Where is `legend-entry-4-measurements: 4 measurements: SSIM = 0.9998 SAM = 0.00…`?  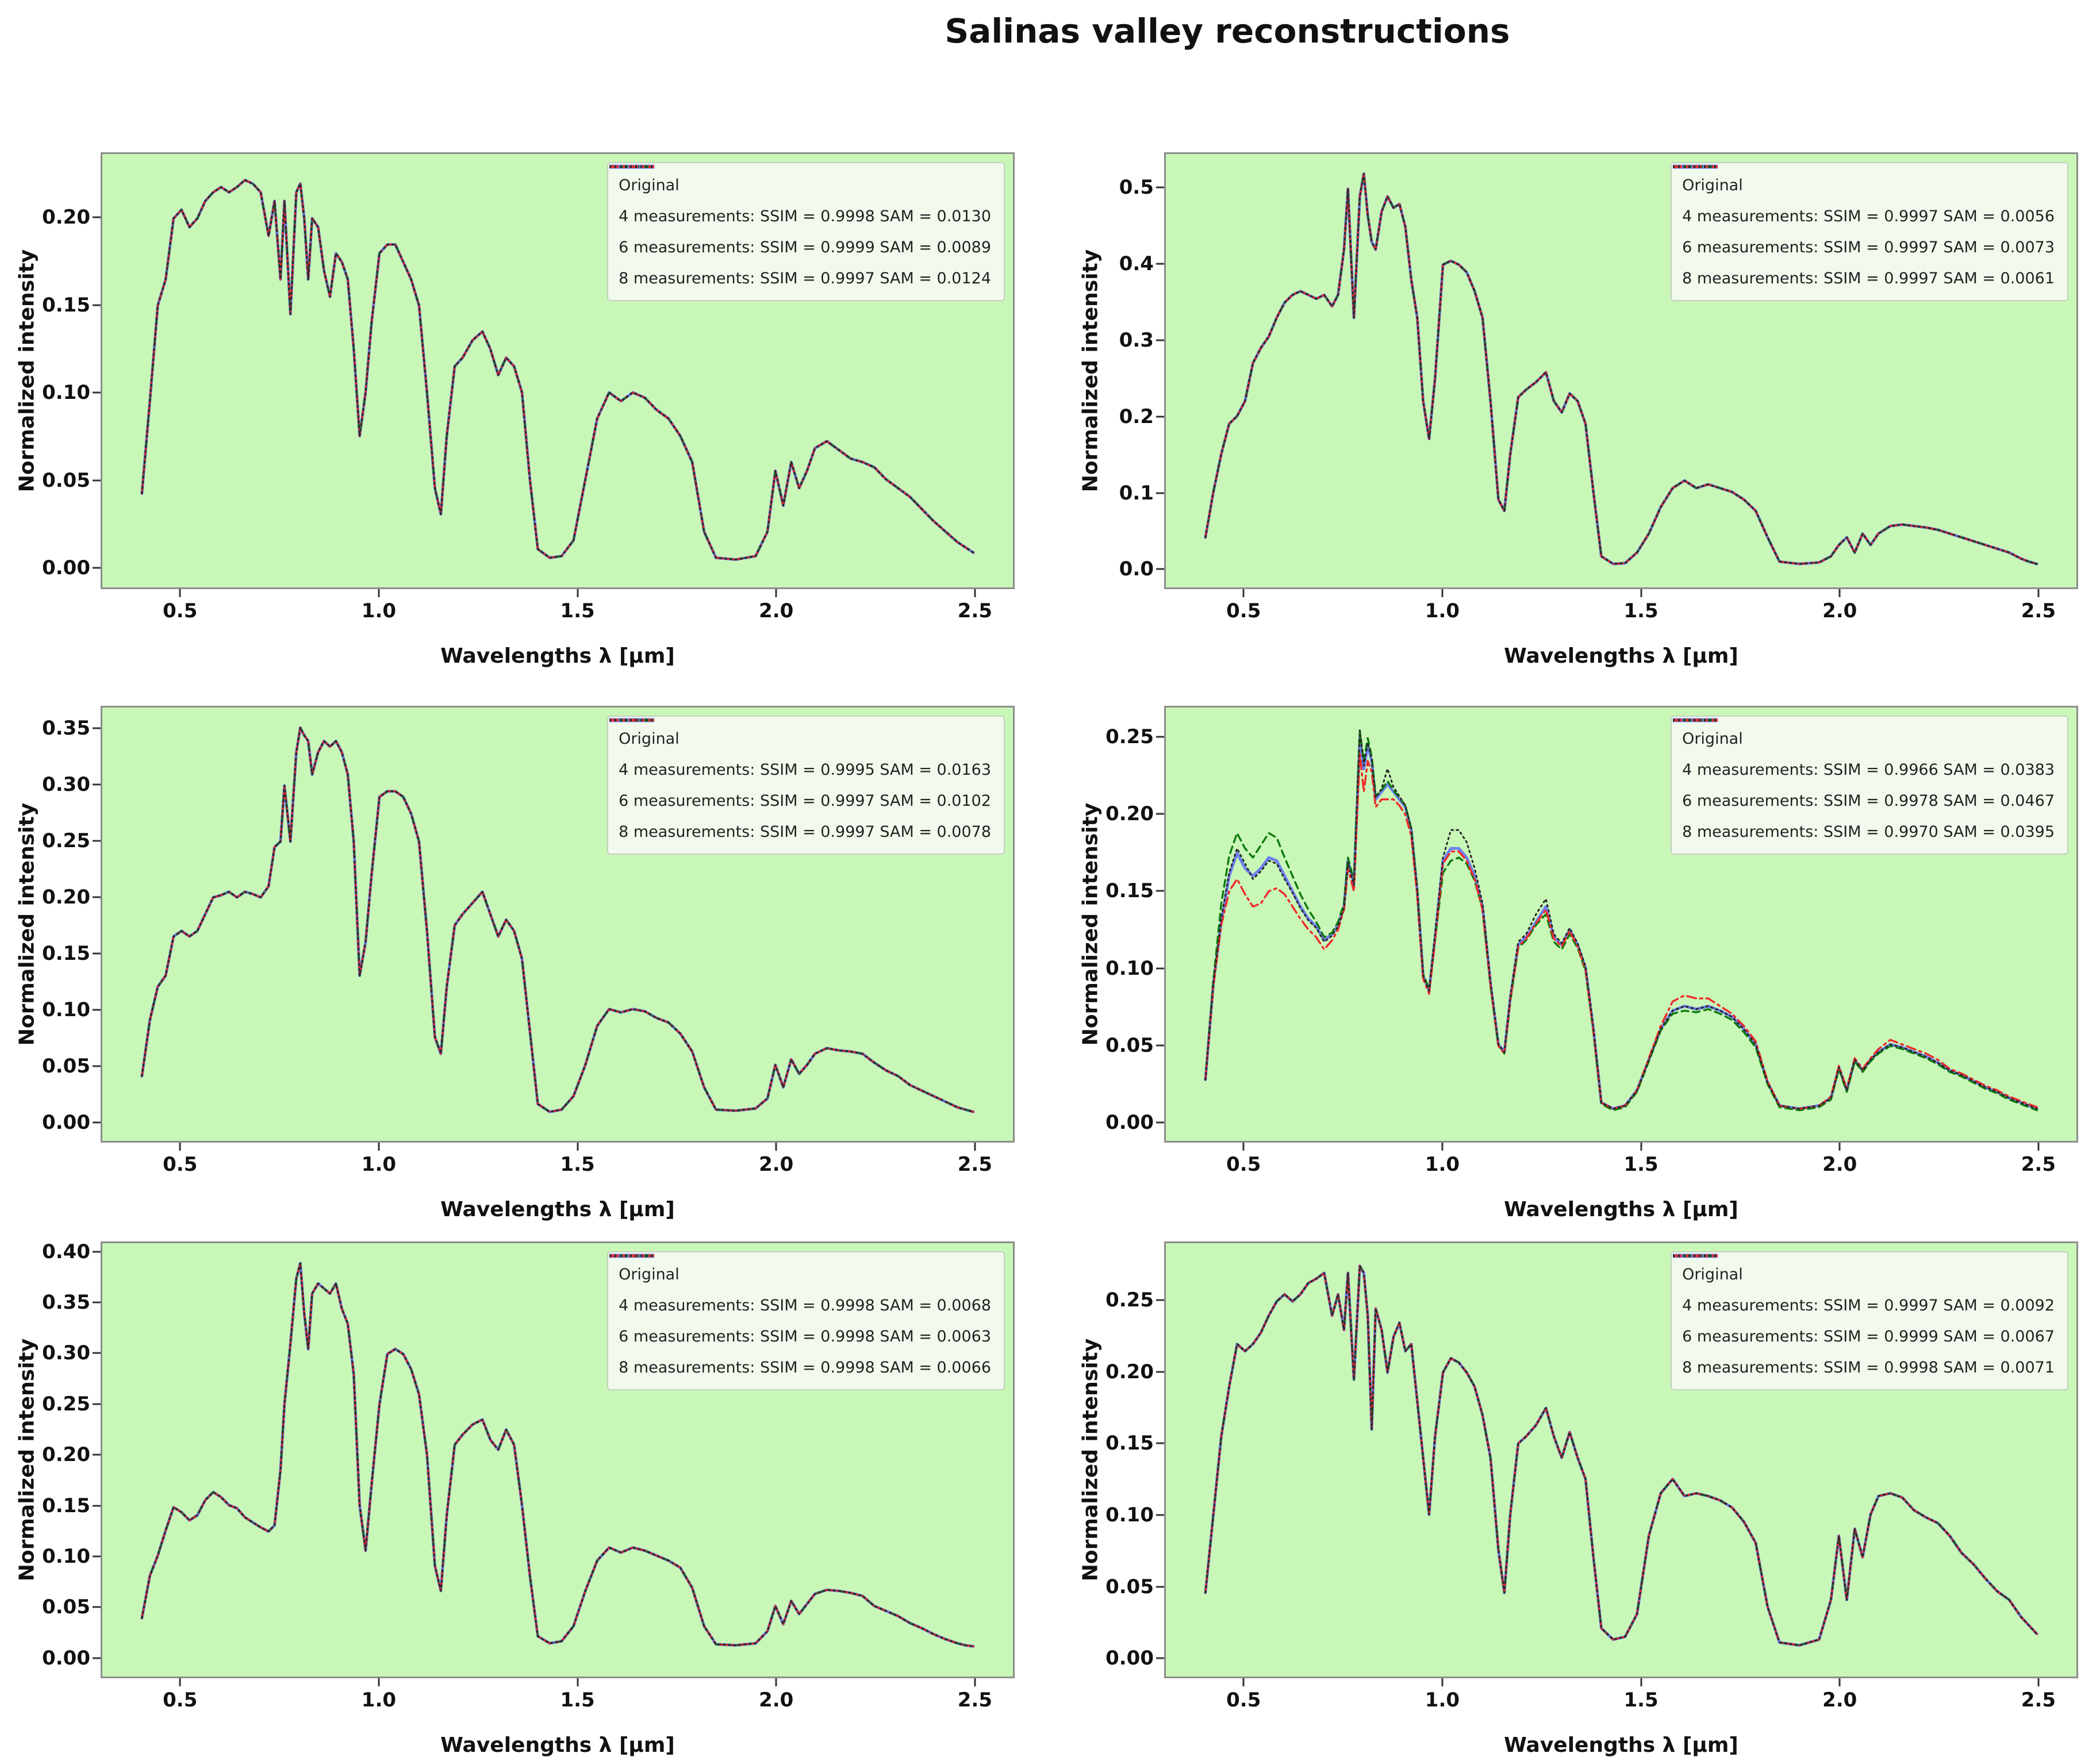 legend-entry-4-measurements: 4 measurements: SSIM = 0.9998 SAM = 0.00… is located at coordinates (800, 1286).